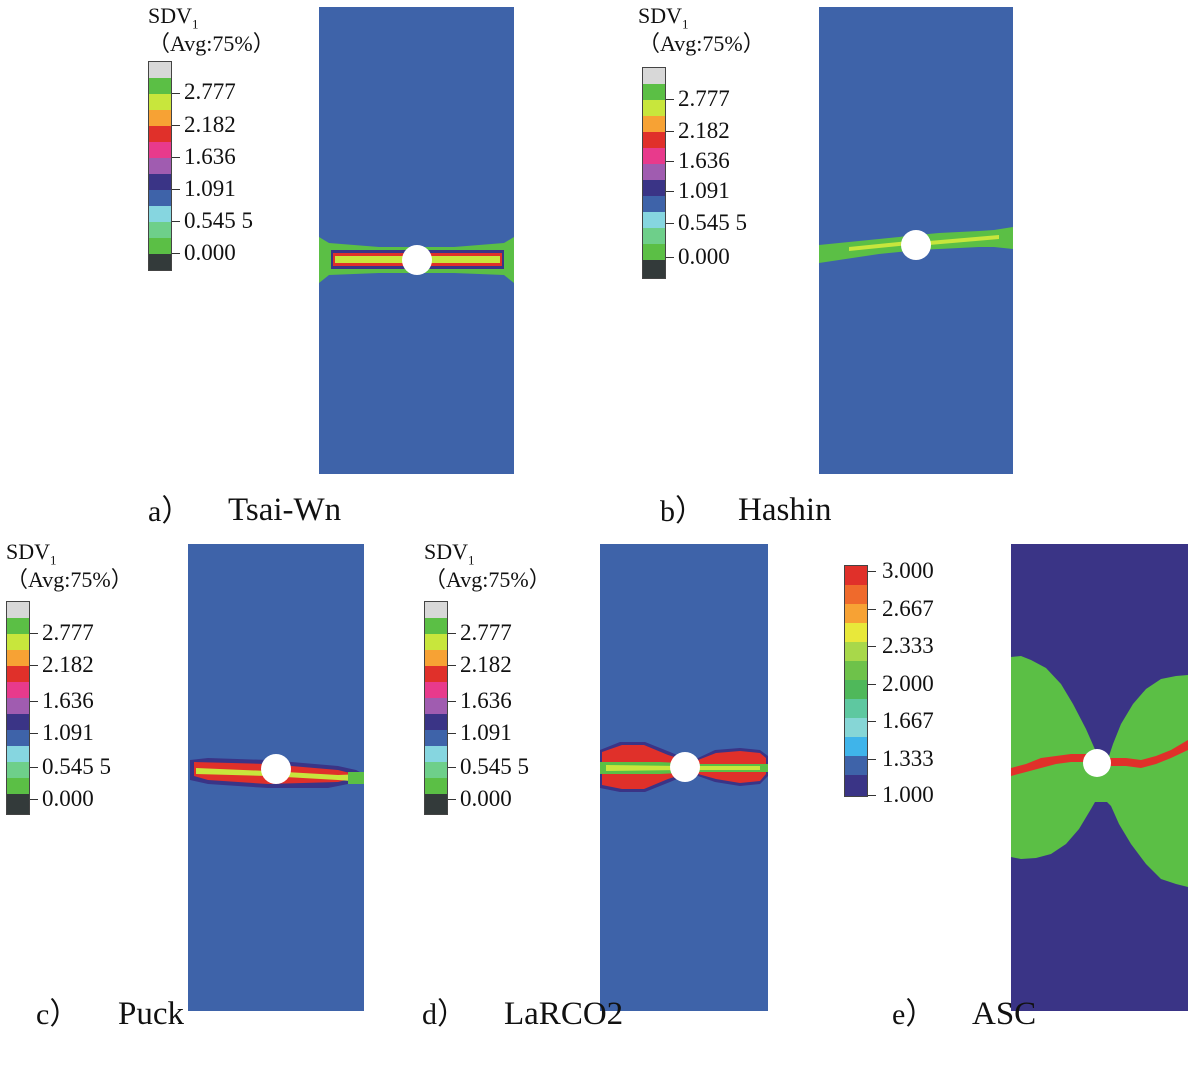  What do you see at coordinates (908, 758) in the screenshot?
I see `tick-label: 1.333` at bounding box center [908, 758].